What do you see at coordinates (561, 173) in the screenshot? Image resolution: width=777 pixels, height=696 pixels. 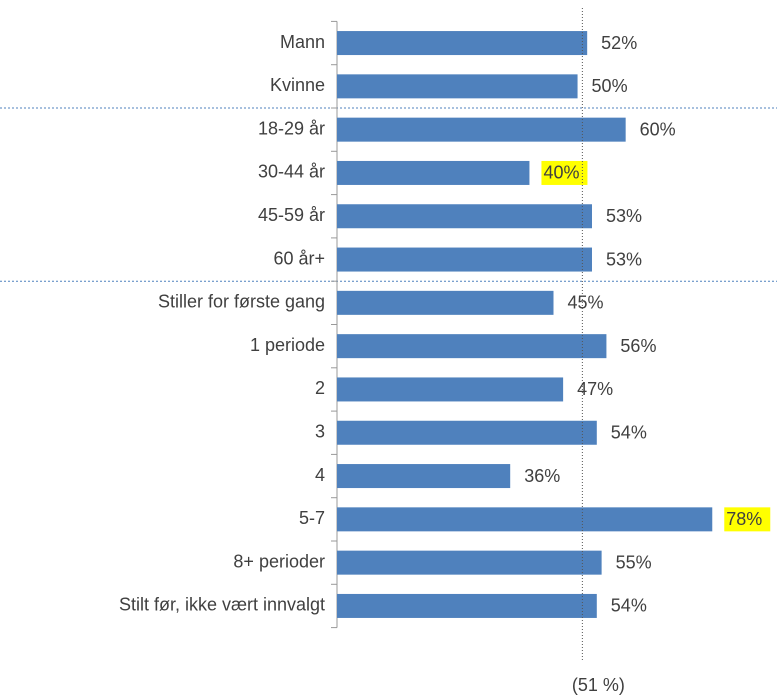 I see `value-label: 40%` at bounding box center [561, 173].